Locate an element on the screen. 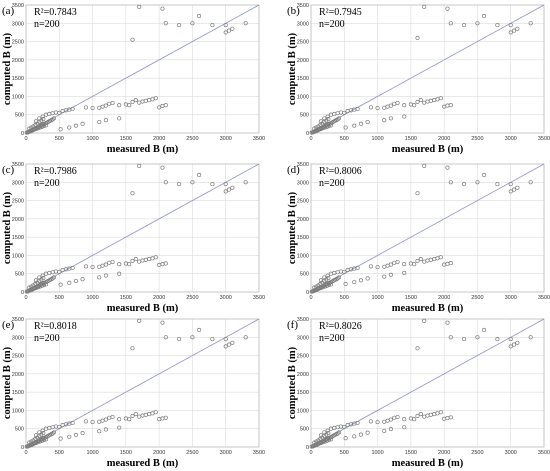 Image resolution: width=550 pixels, height=471 pixels. y-tick-label: 3000 is located at coordinates (303, 338).